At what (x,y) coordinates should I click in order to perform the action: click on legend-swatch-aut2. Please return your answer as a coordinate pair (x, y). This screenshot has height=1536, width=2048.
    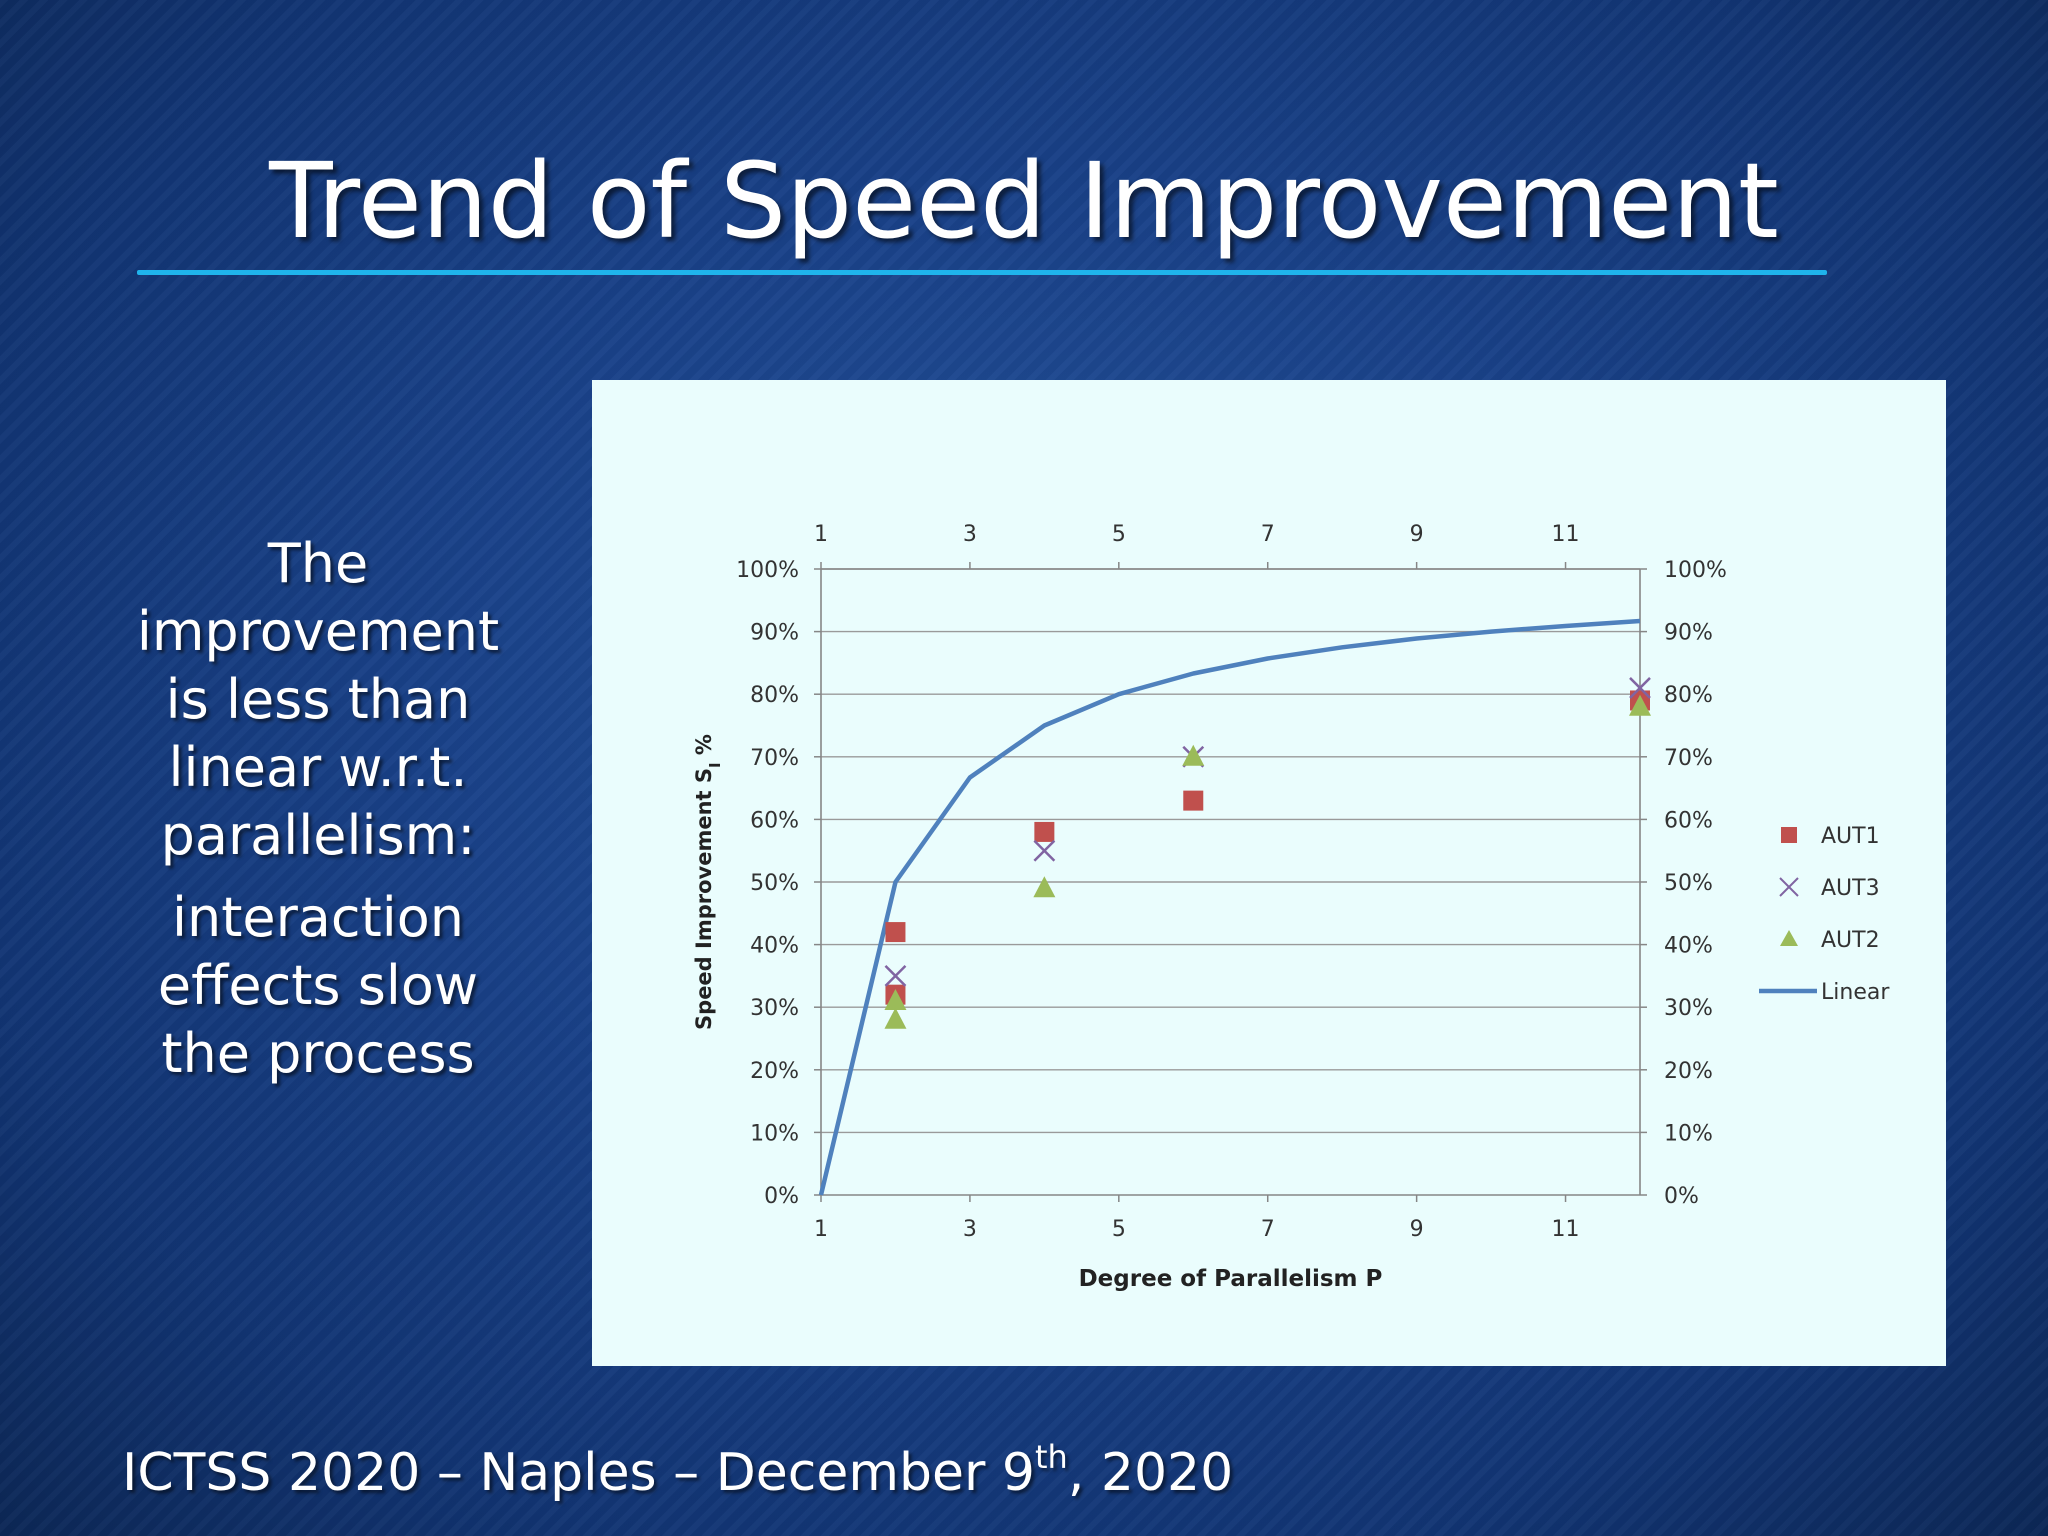
    Looking at the image, I should click on (1789, 938).